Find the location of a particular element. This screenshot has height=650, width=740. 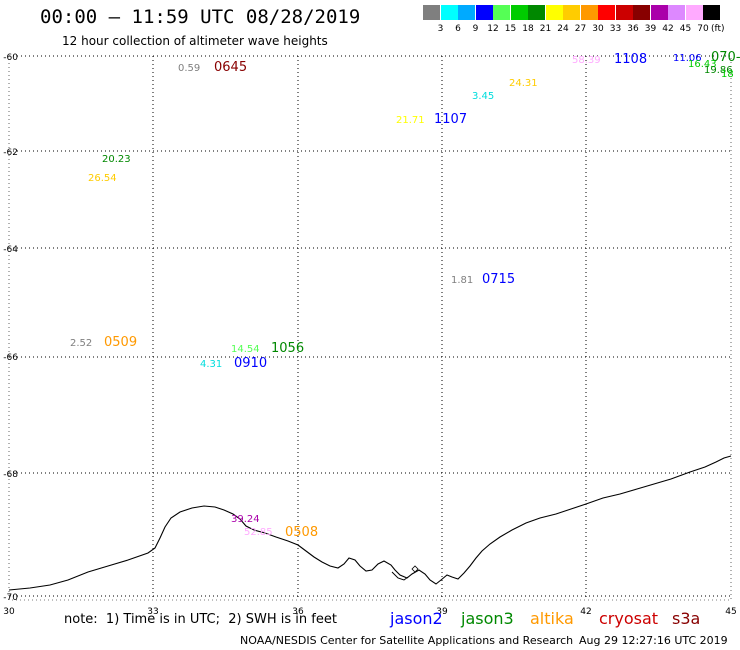

small-island is located at coordinates (415, 569).